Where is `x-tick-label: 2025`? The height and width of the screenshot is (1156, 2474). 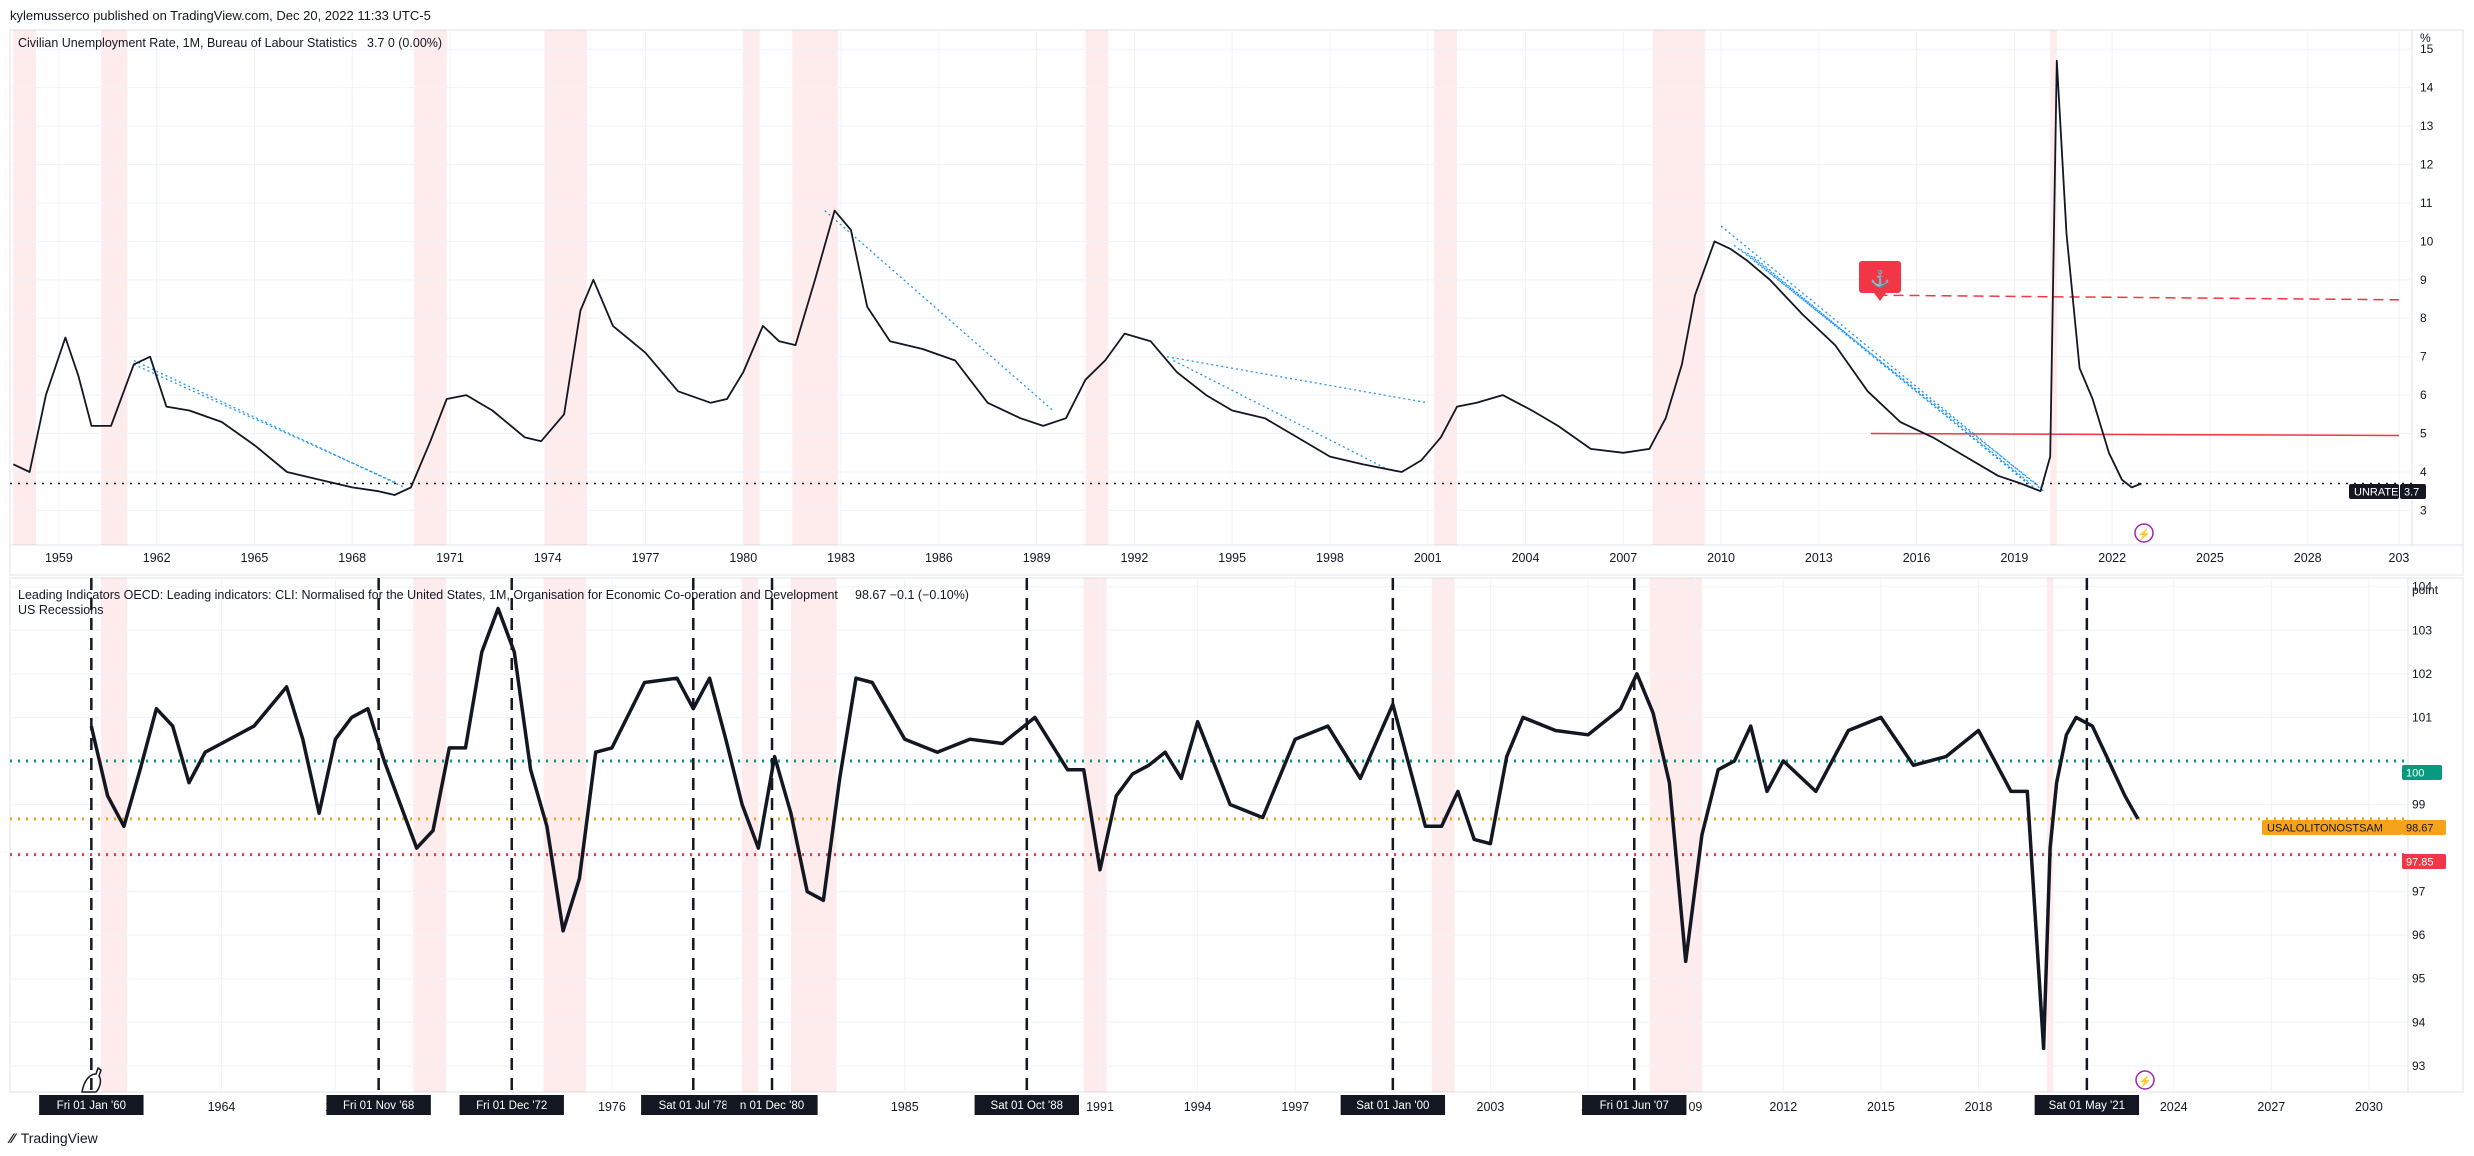 x-tick-label: 2025 is located at coordinates (2210, 558).